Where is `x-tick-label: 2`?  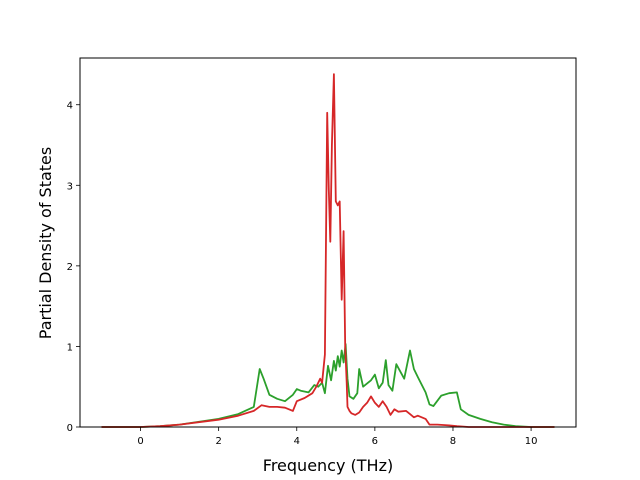
x-tick-label: 2 is located at coordinates (218, 441).